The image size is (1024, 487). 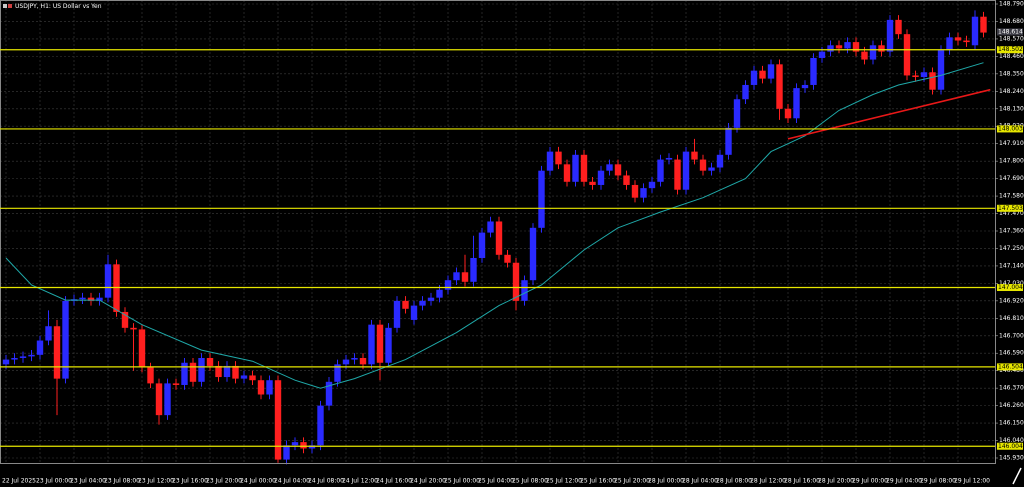 I want to click on level-label: 148.003, so click(x=1010, y=128).